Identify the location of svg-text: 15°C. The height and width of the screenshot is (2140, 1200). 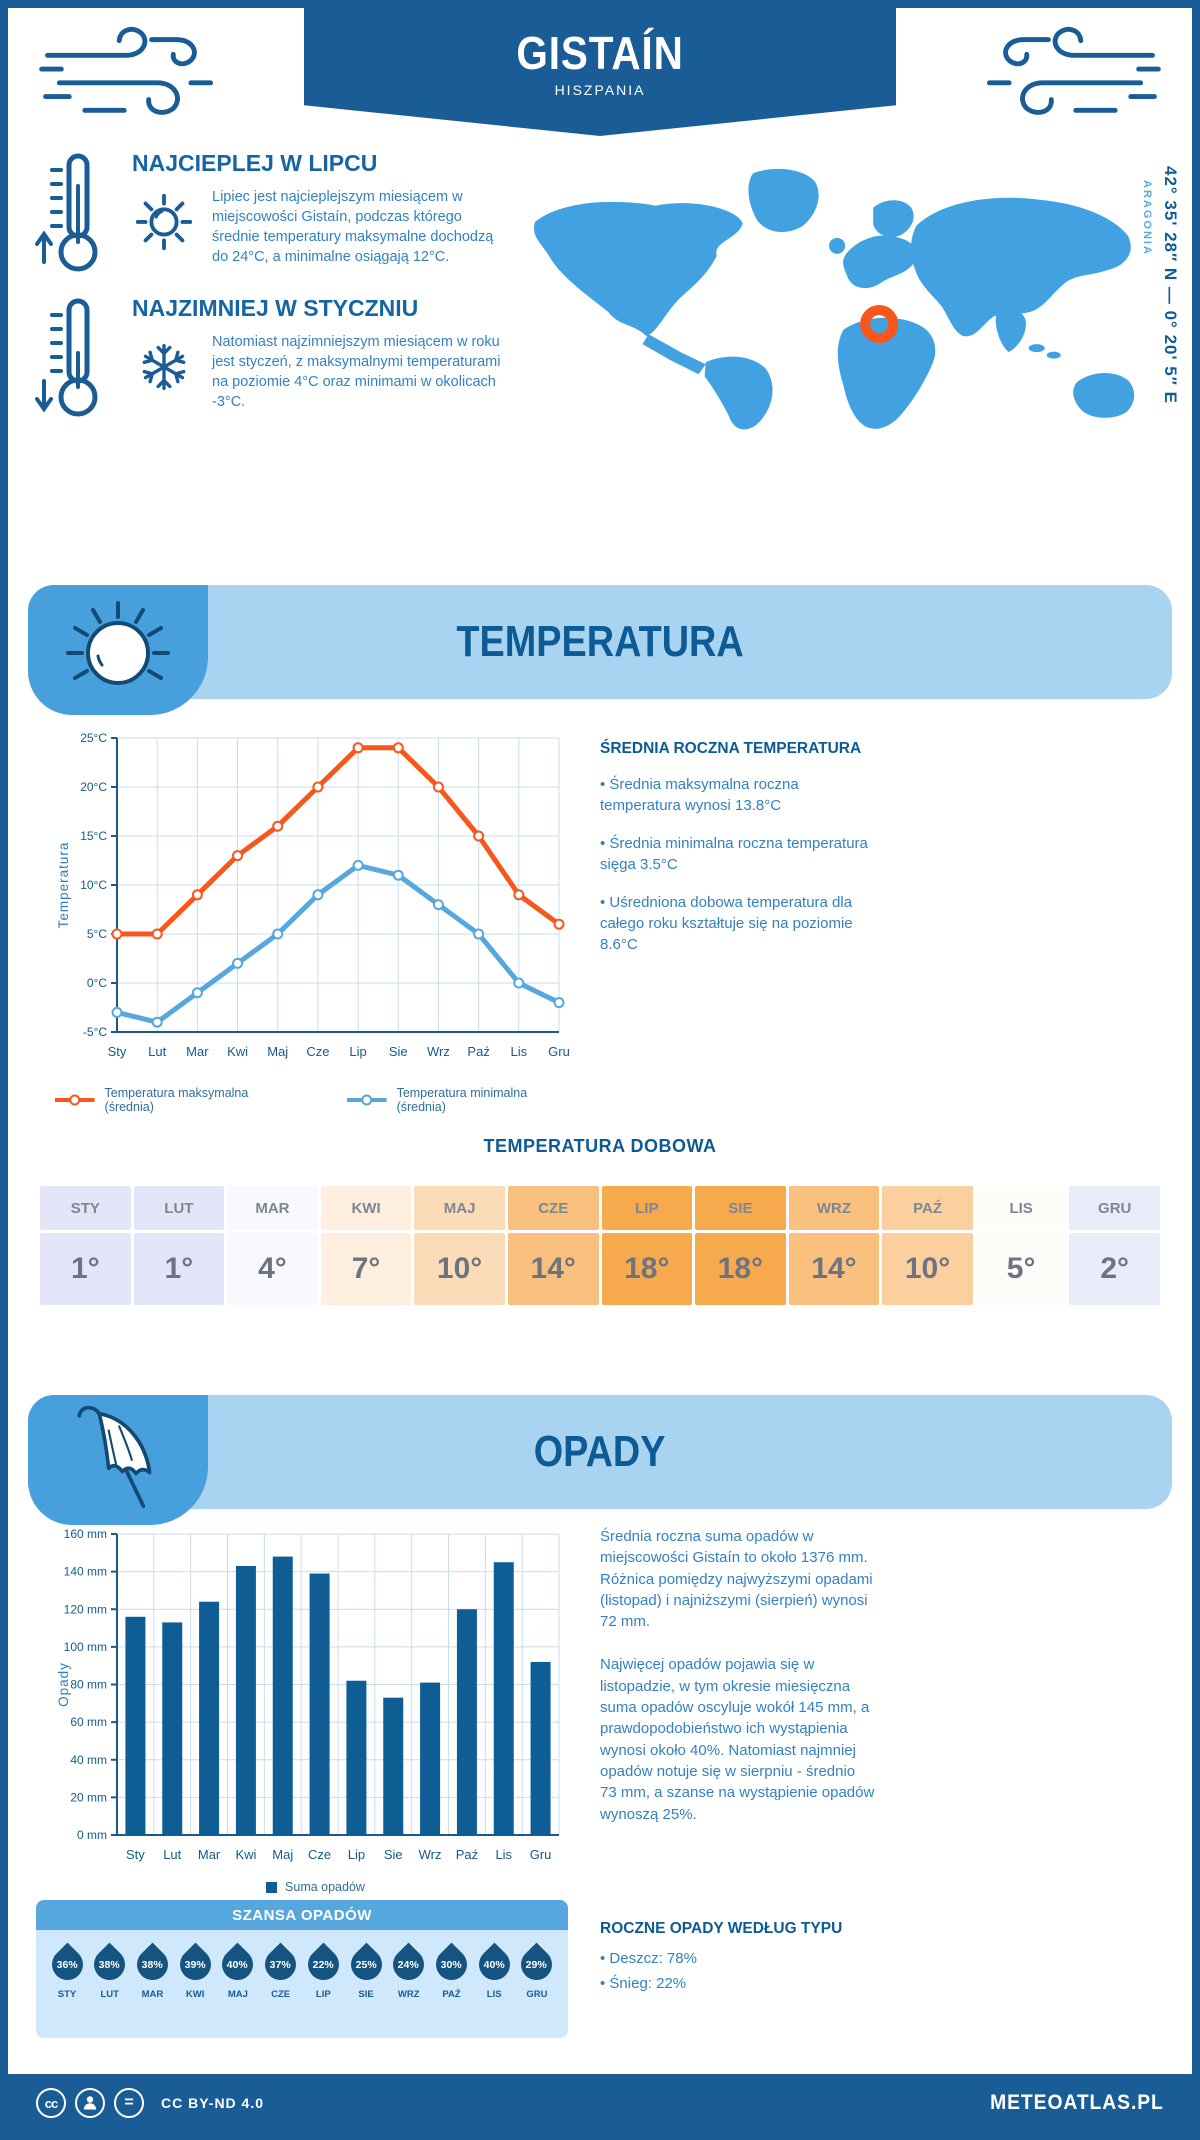
(93, 836).